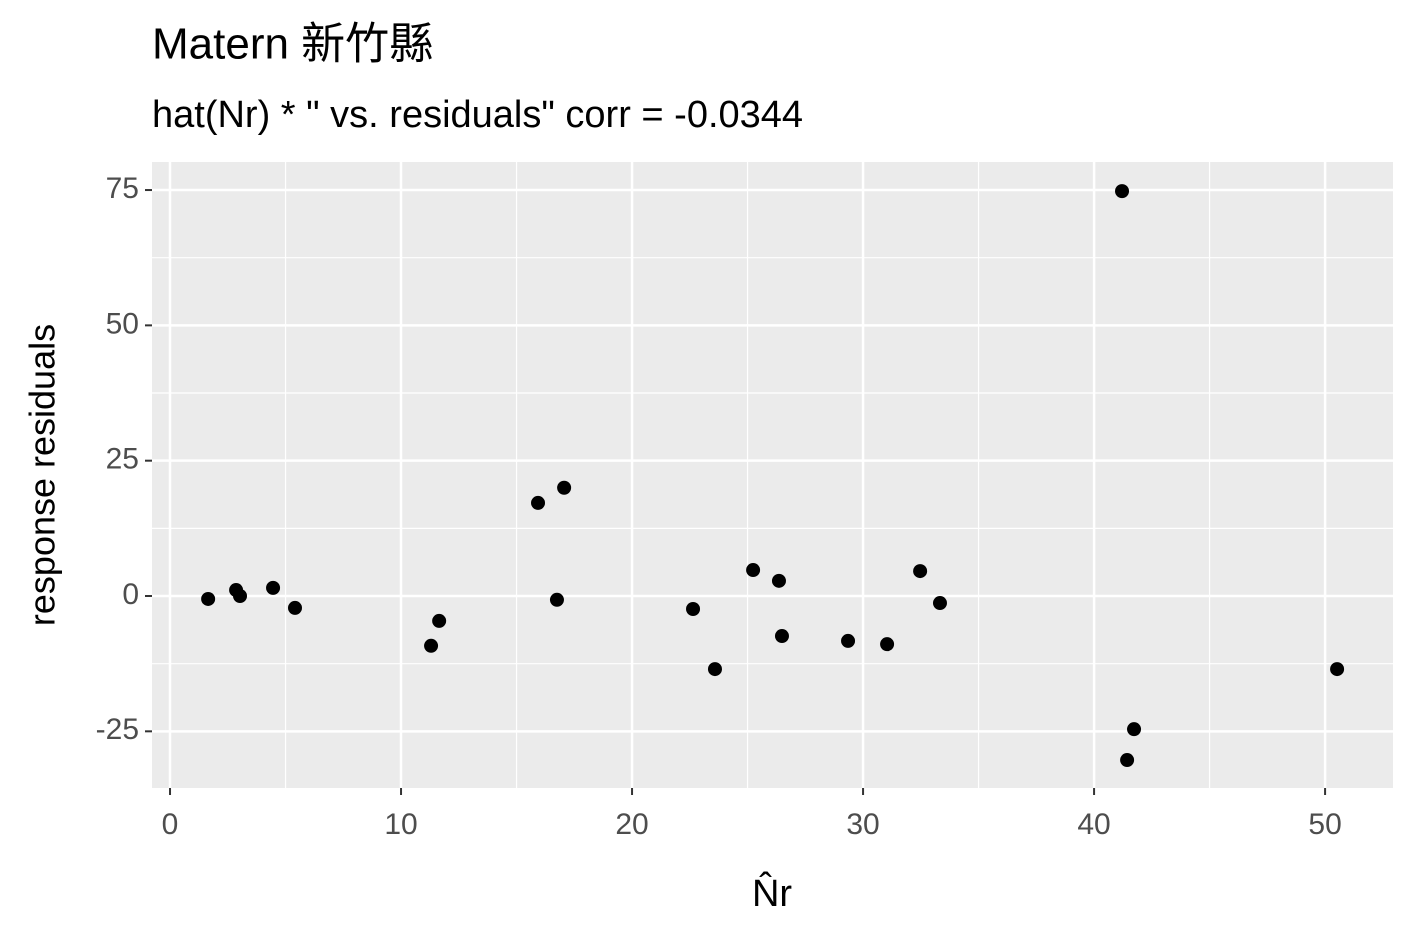 The height and width of the screenshot is (944, 1417). What do you see at coordinates (1093, 824) in the screenshot?
I see `x-tick-label: 40` at bounding box center [1093, 824].